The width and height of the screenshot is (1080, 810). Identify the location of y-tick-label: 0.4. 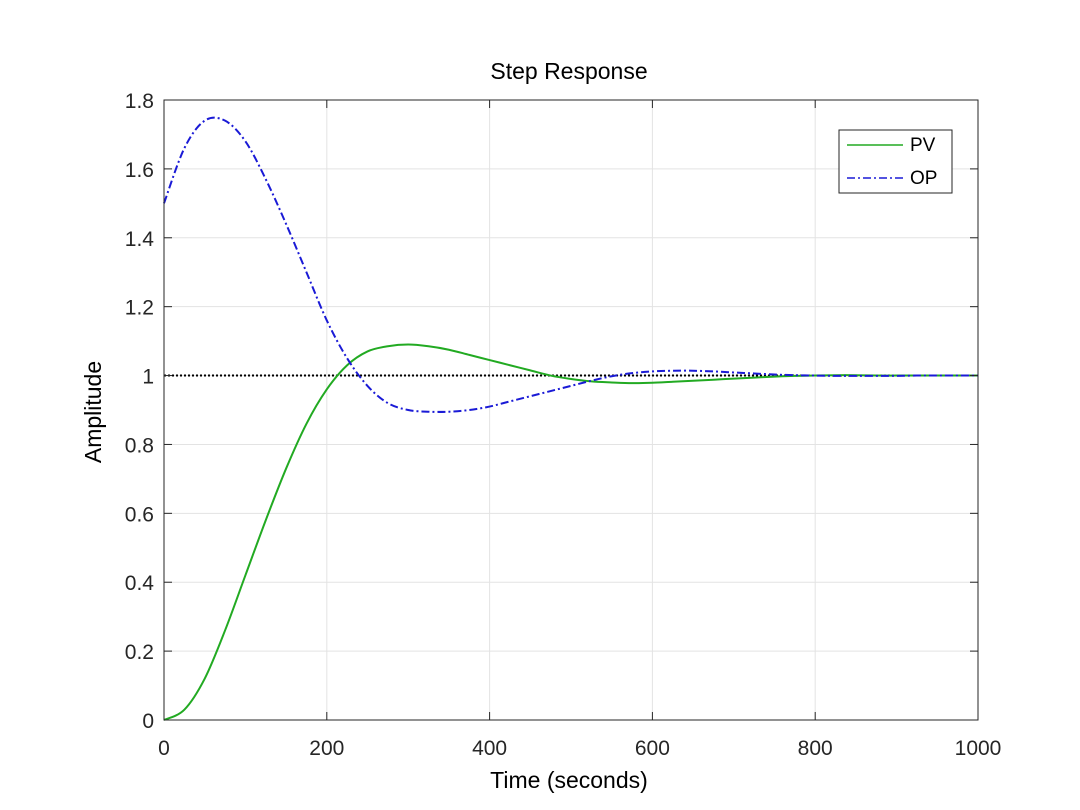
(140, 583).